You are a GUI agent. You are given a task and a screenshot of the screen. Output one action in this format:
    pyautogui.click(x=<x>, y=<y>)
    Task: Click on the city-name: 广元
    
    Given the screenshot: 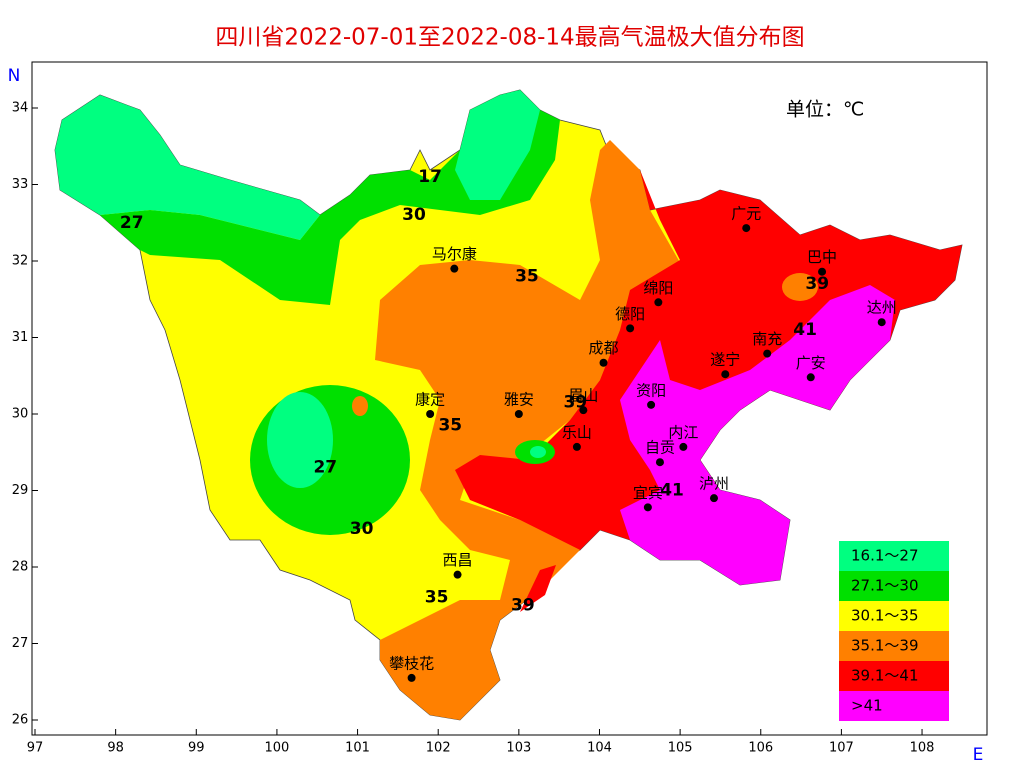 What is the action you would take?
    pyautogui.click(x=746, y=214)
    